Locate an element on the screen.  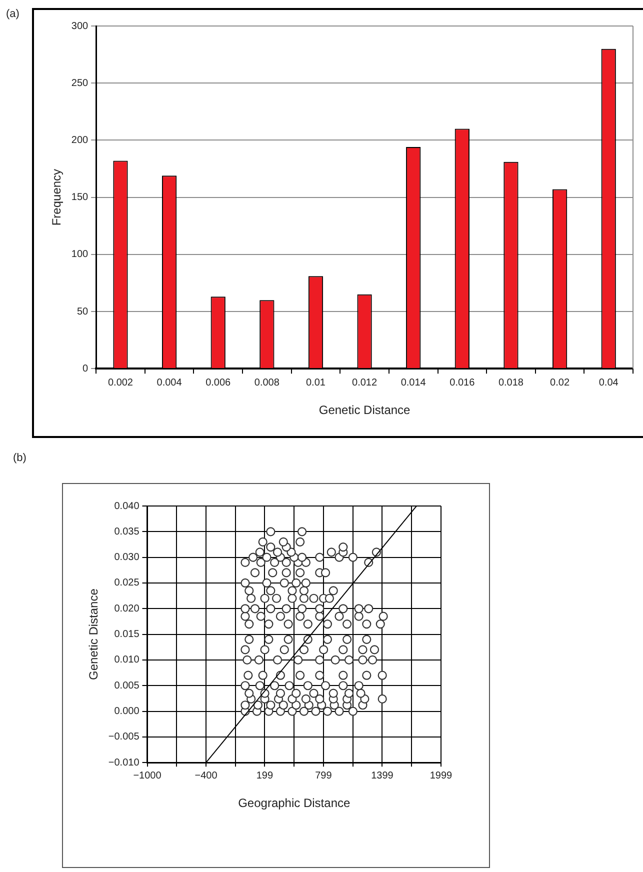
text: (b) is located at coordinates (19, 458).